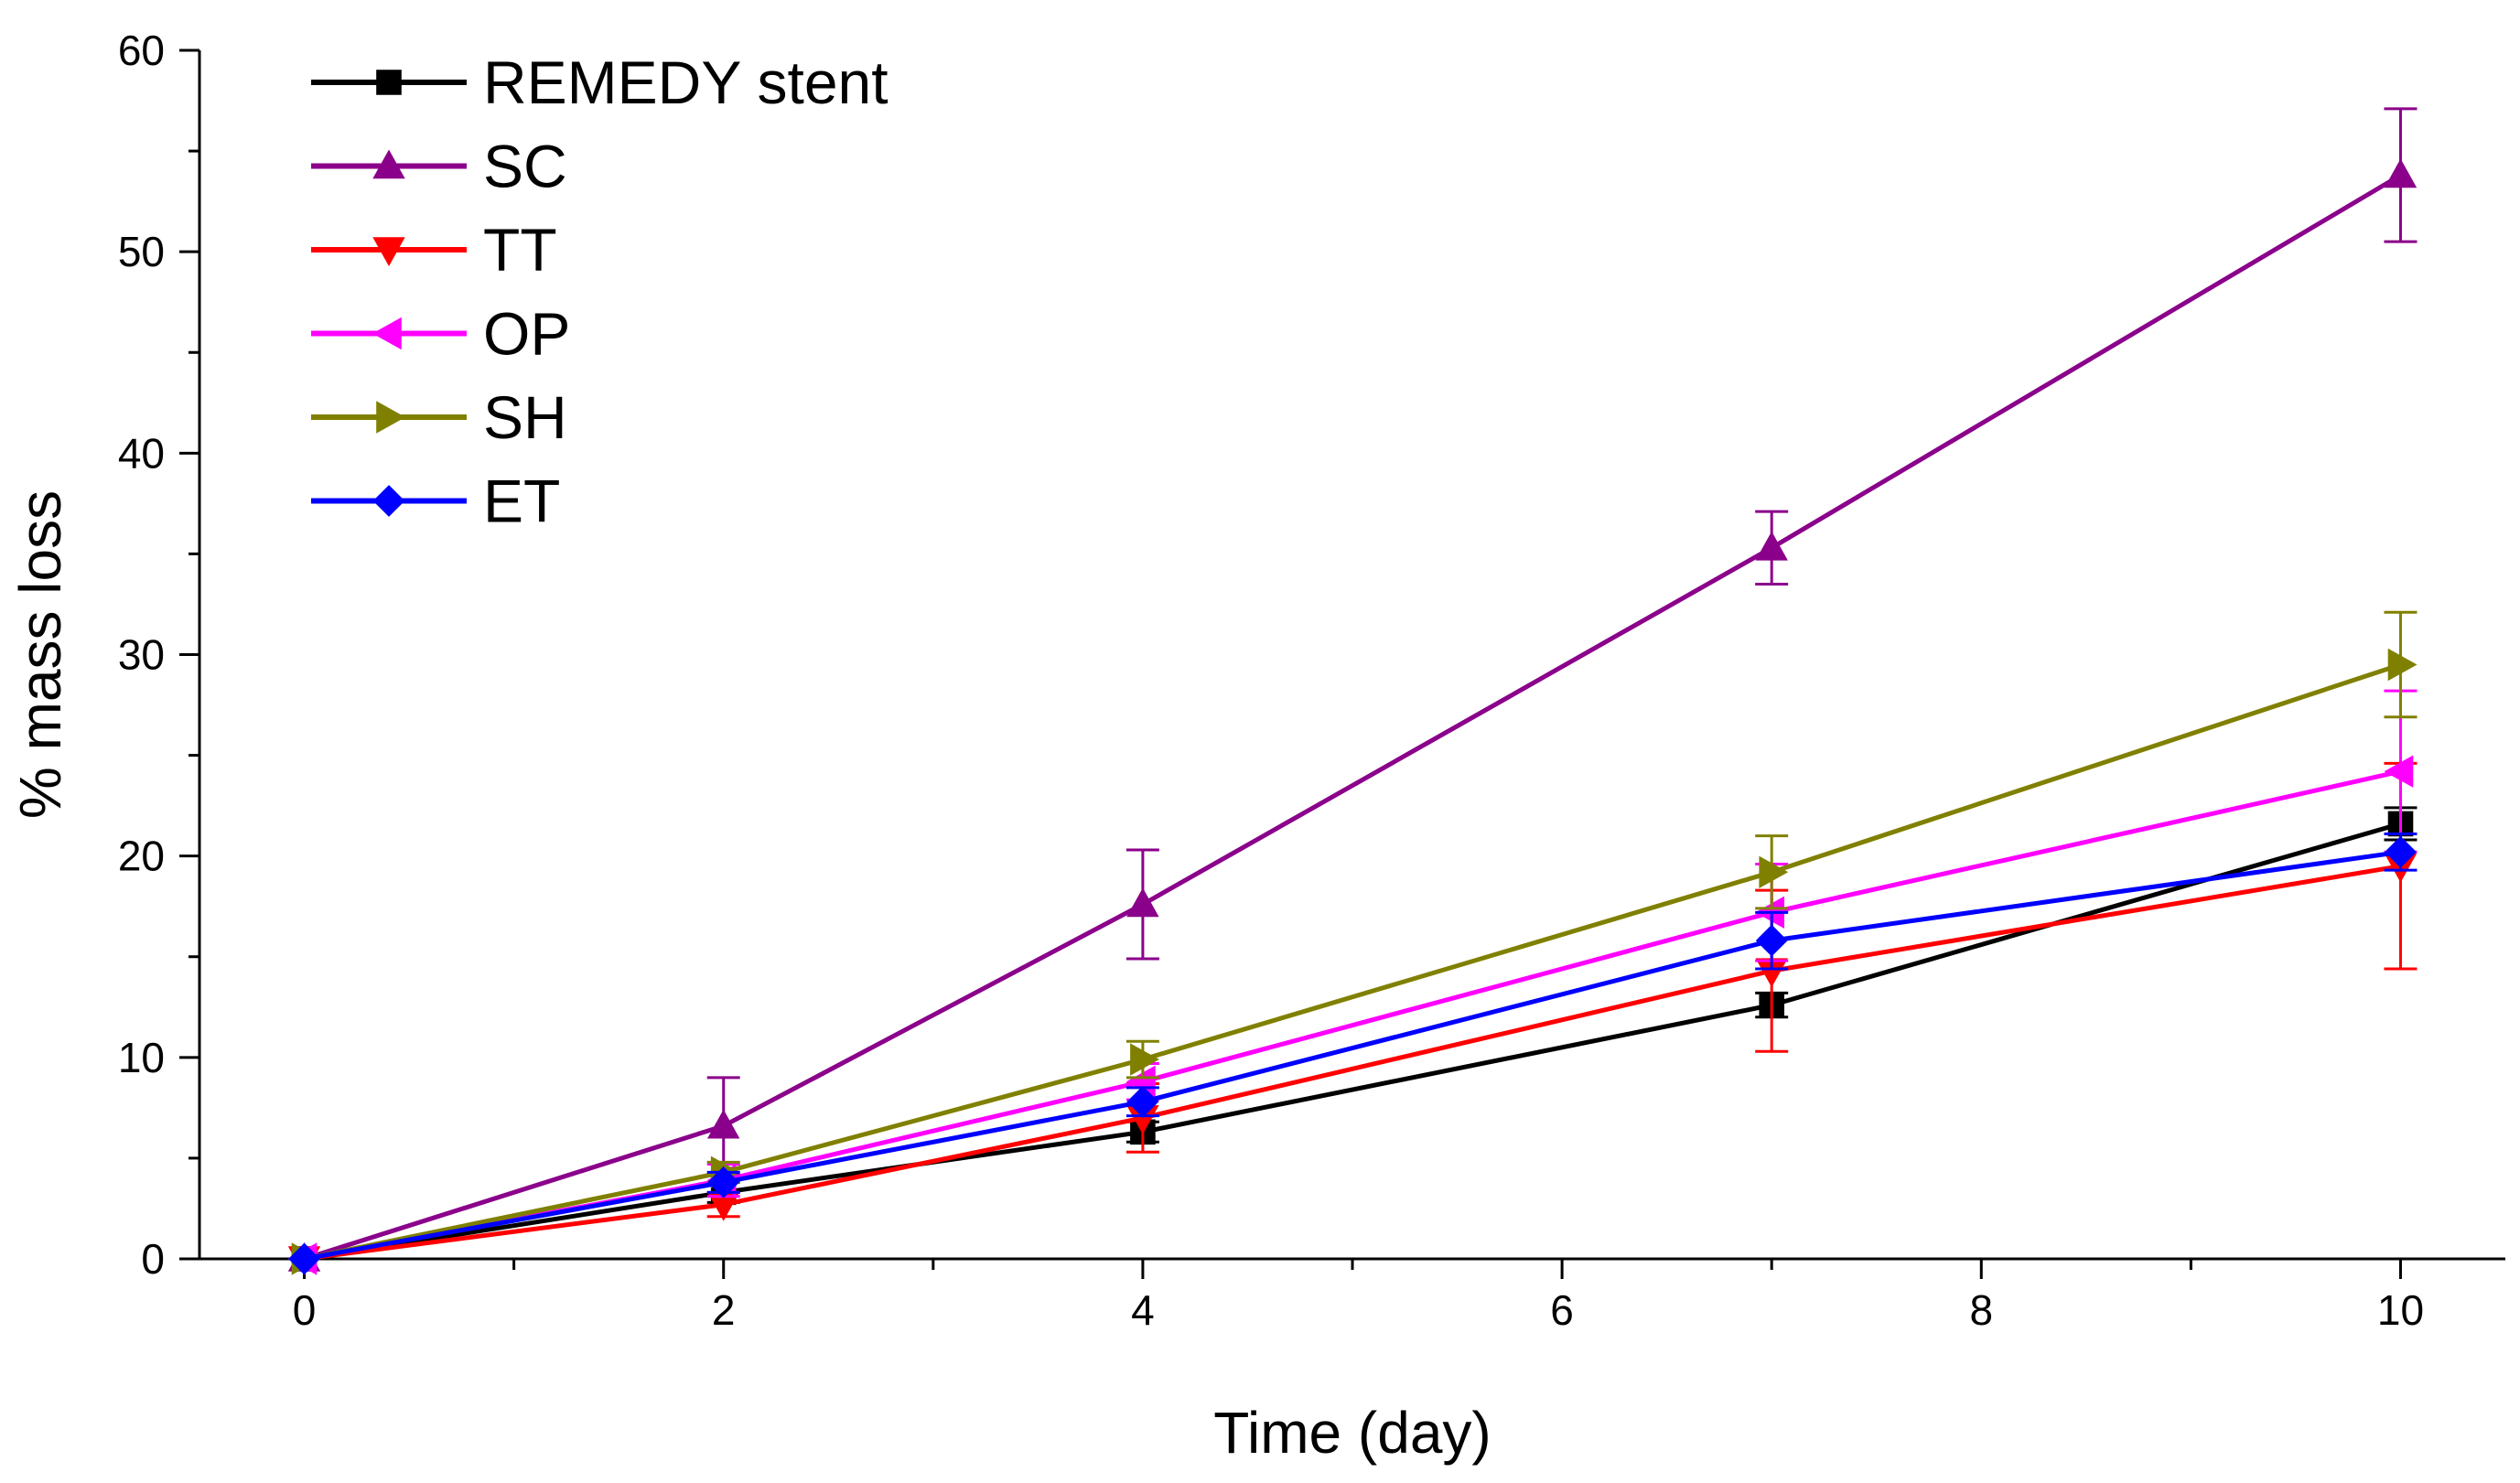 The image size is (2520, 1483). I want to click on x-tick-label: 4, so click(1143, 1310).